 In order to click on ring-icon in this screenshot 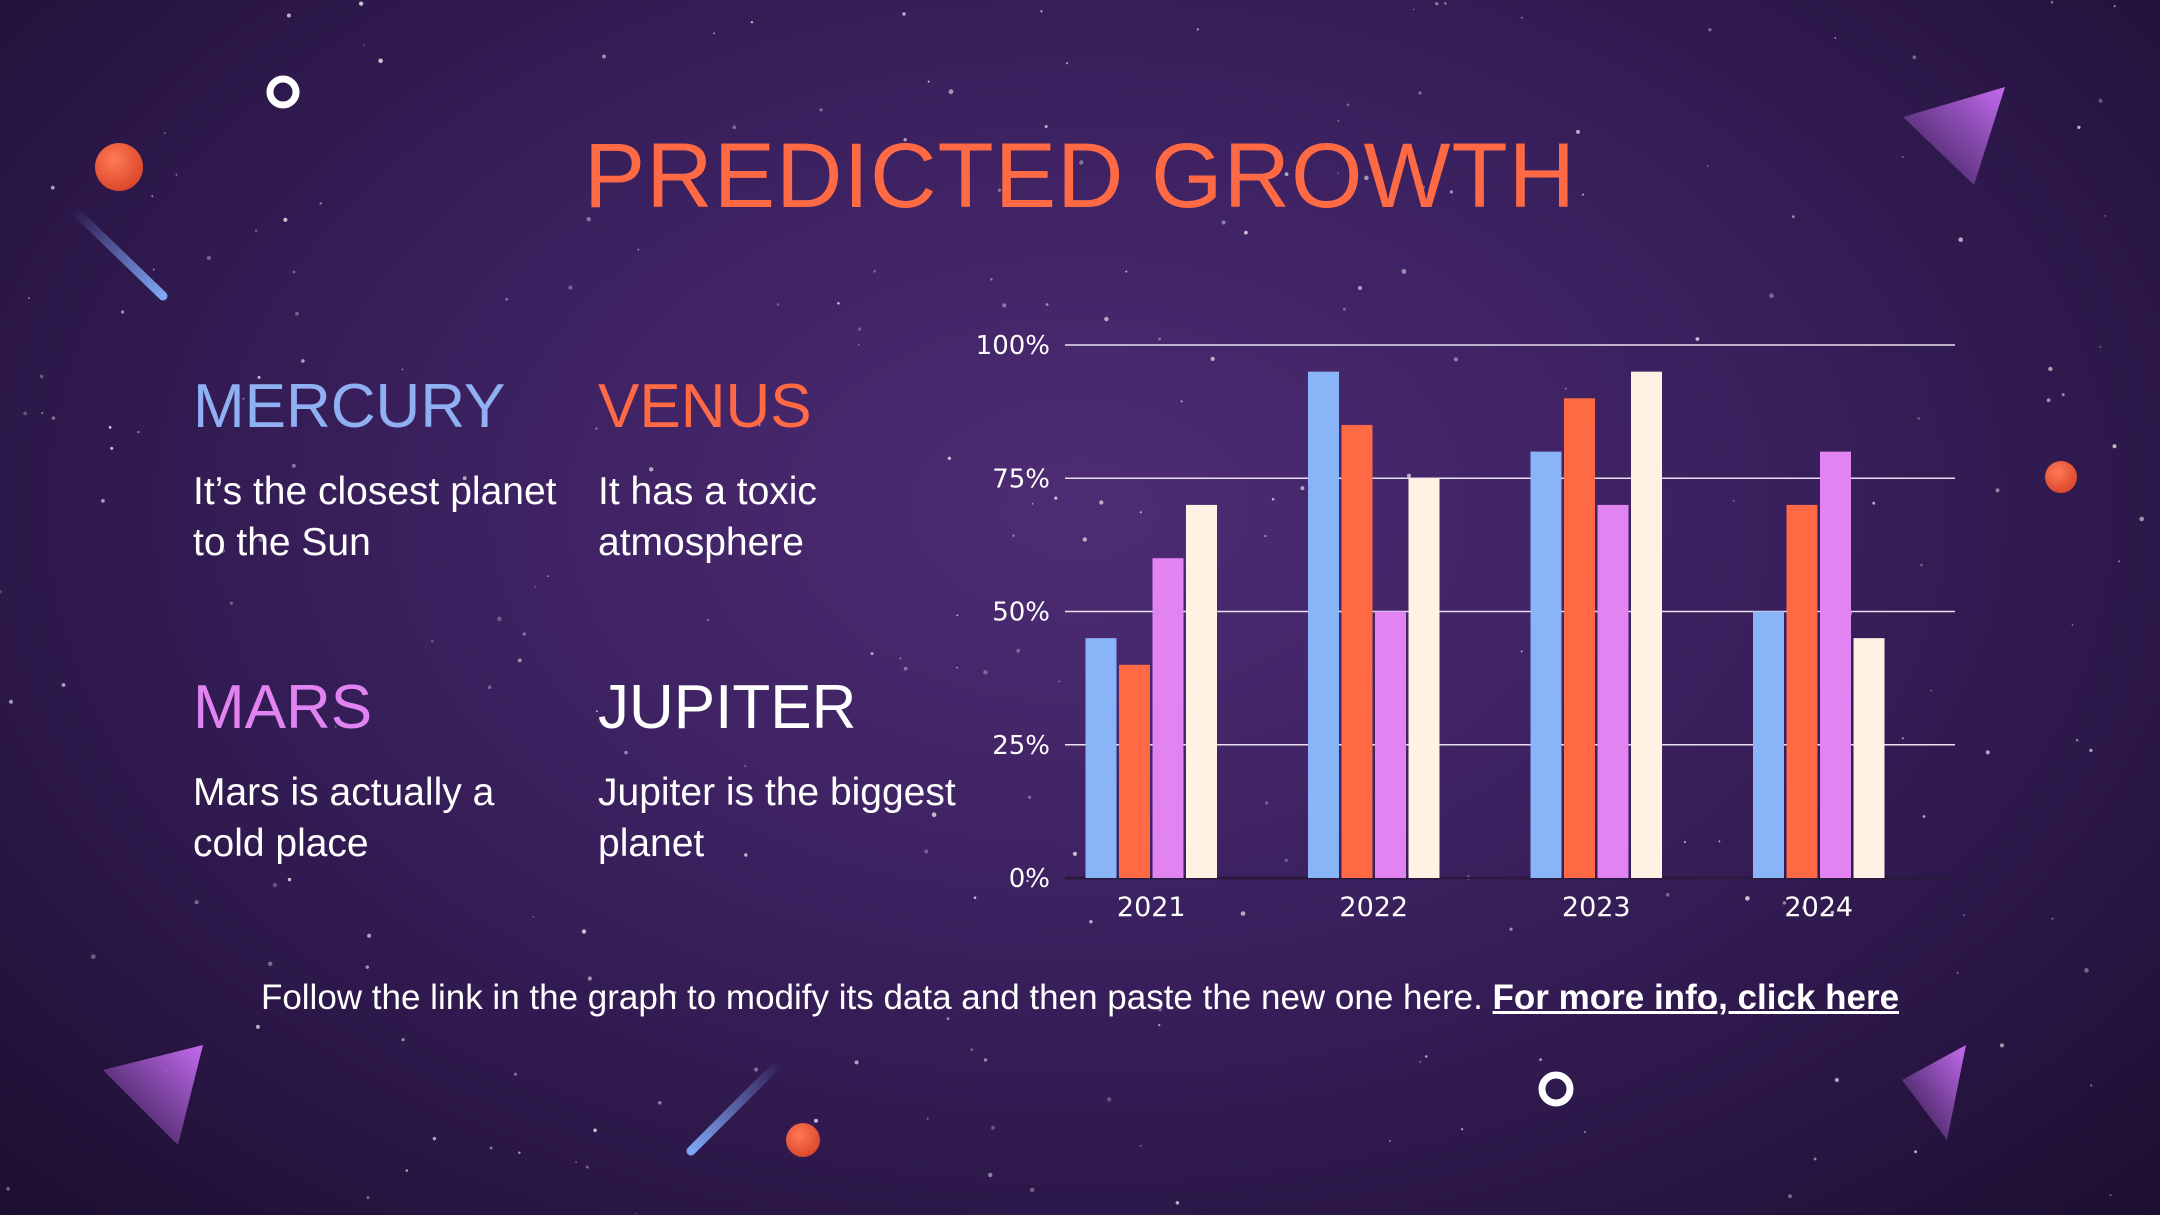, I will do `click(1556, 1089)`.